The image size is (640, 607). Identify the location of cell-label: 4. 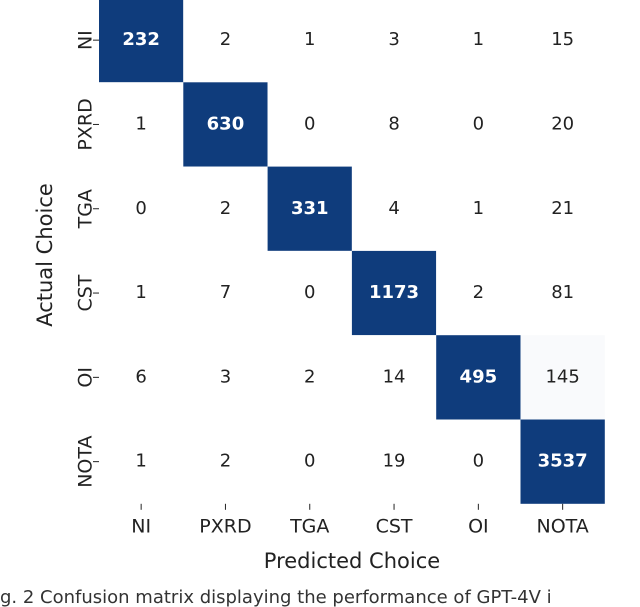
(393, 208).